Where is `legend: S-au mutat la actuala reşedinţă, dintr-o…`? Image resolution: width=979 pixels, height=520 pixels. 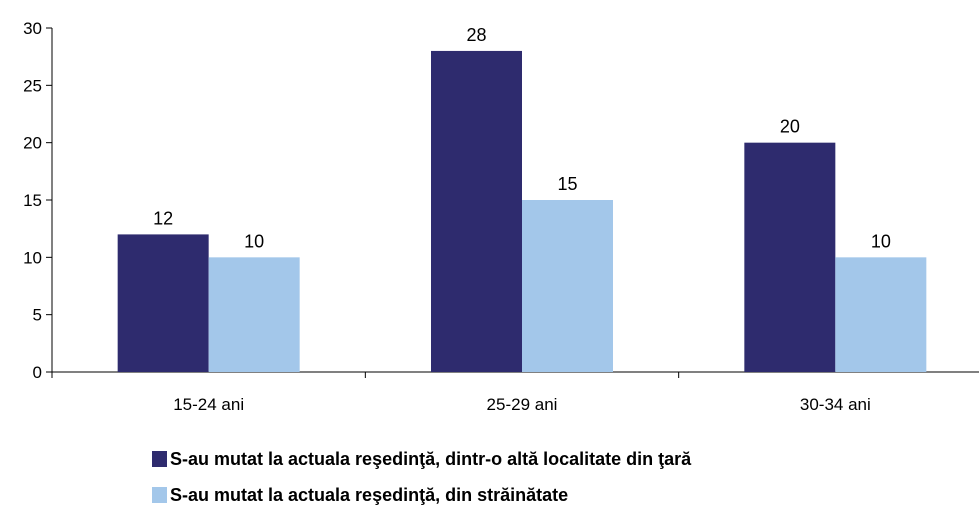
legend: S-au mutat la actuala reşedinţă, dintr-o… is located at coordinates (421, 484).